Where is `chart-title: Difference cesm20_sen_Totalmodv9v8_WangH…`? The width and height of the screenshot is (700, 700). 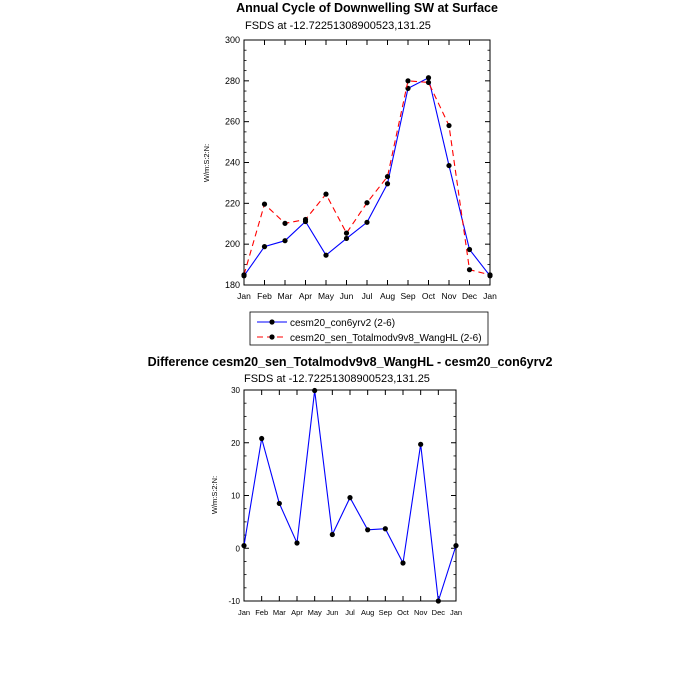 chart-title: Difference cesm20_sen_Totalmodv9v8_WangH… is located at coordinates (350, 362).